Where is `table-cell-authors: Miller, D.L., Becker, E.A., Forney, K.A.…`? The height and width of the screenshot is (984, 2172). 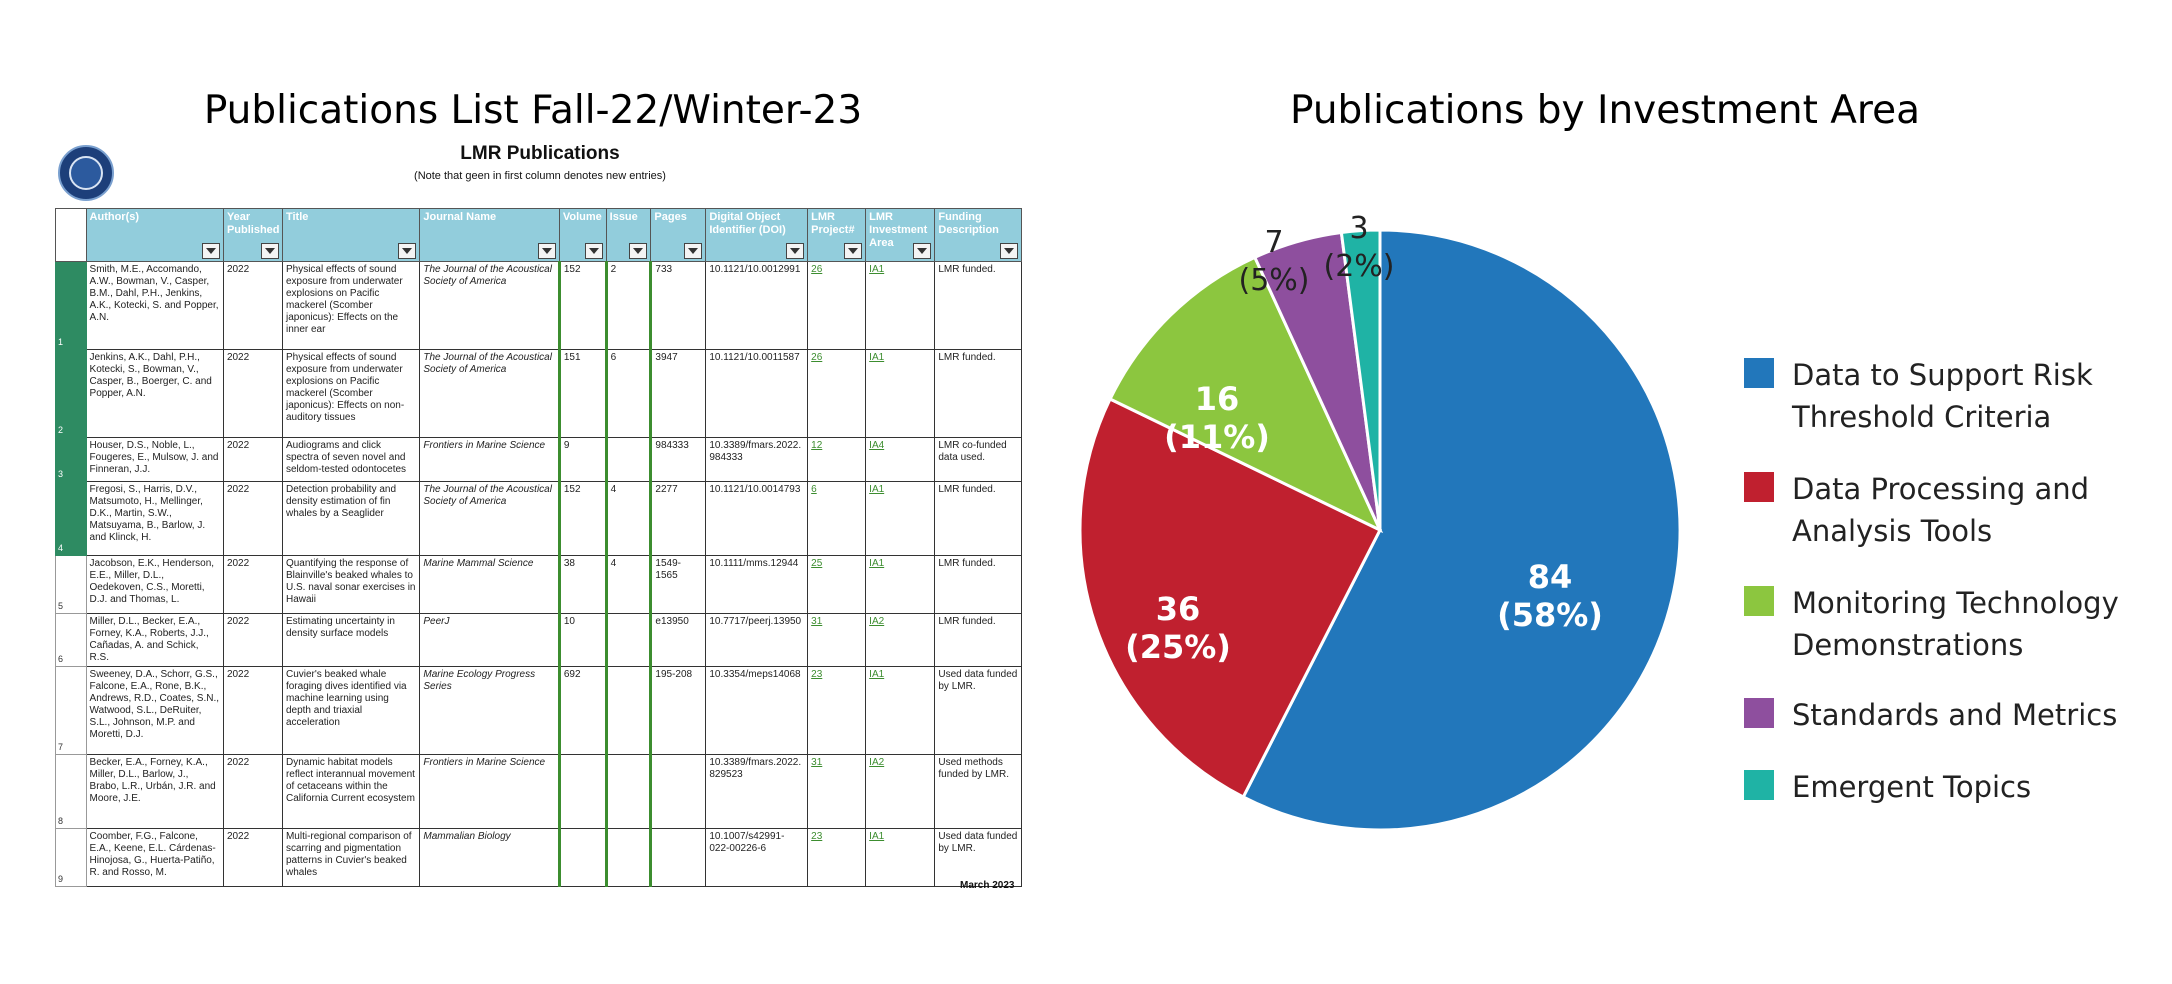
table-cell-authors: Miller, D.L., Becker, E.A., Forney, K.A.… is located at coordinates (154, 640).